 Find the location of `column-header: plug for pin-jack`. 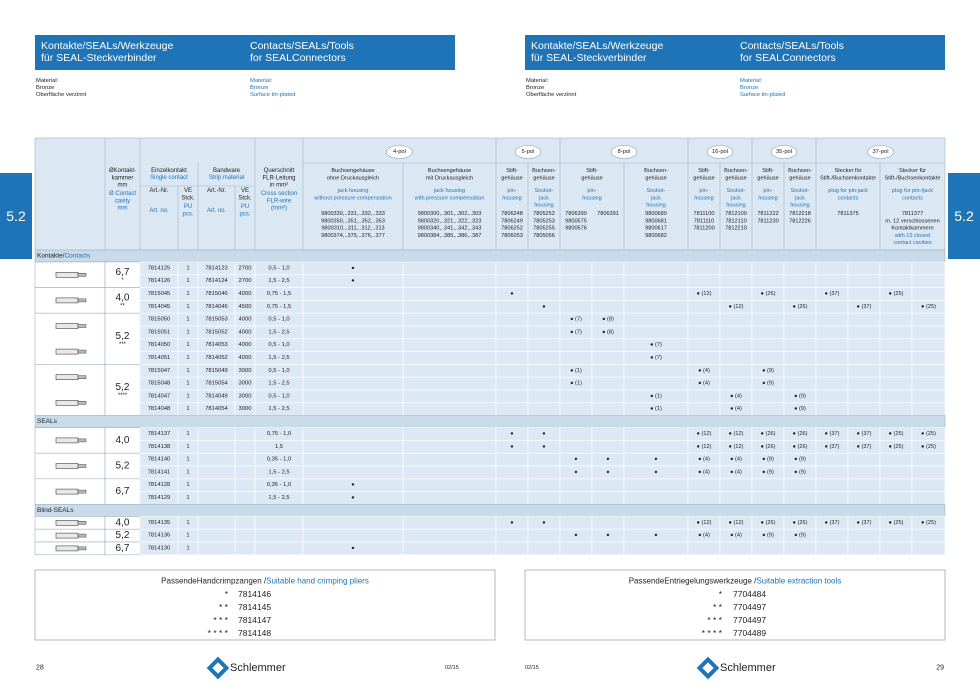

column-header: plug for pin-jack is located at coordinates (848, 191).